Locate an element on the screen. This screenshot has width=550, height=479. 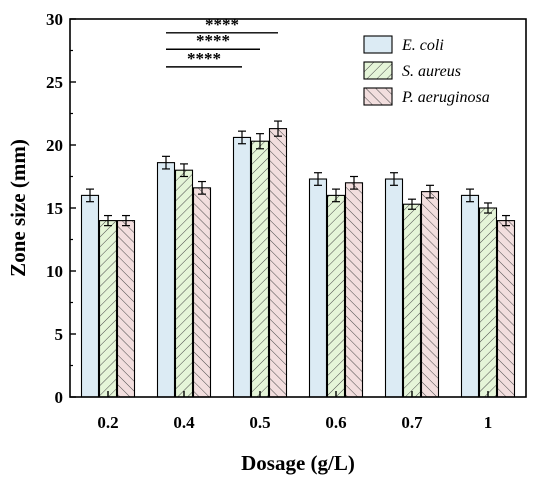
y-tick-label: 20 is located at coordinates (54, 145).